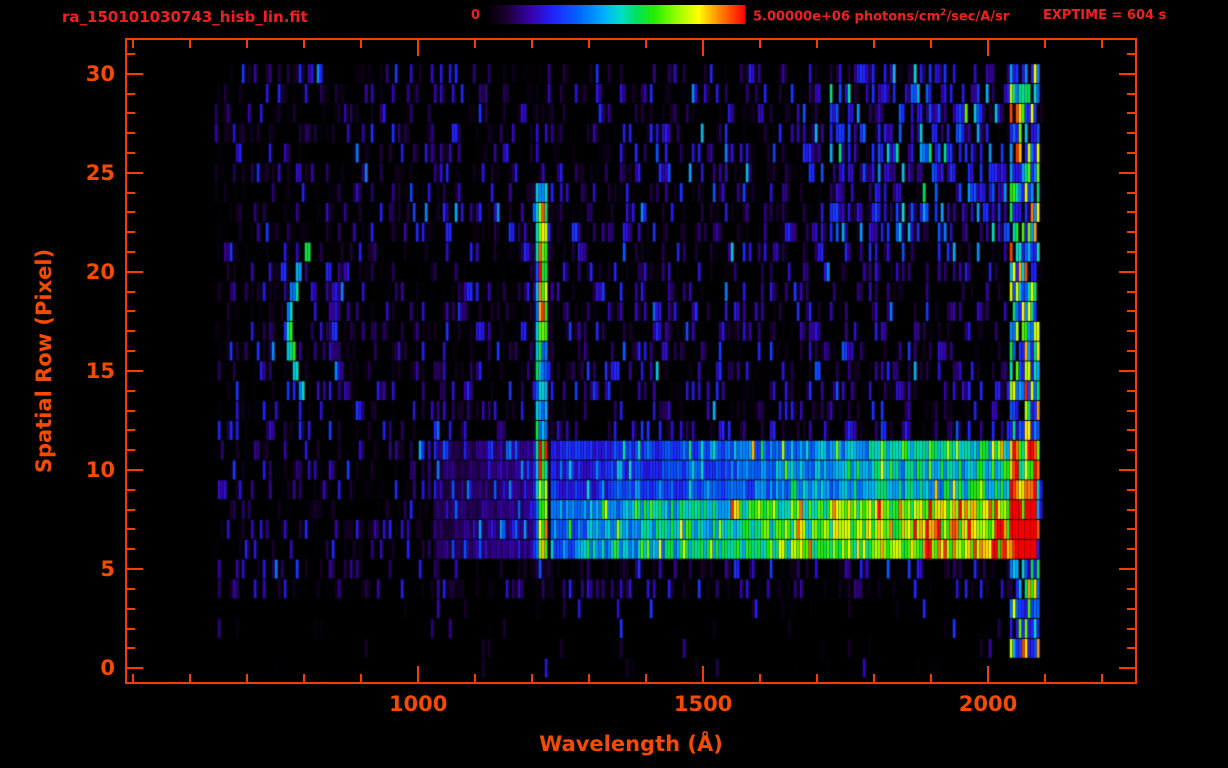  Describe the element at coordinates (988, 704) in the screenshot. I see `x-tick-label: 2000` at that location.